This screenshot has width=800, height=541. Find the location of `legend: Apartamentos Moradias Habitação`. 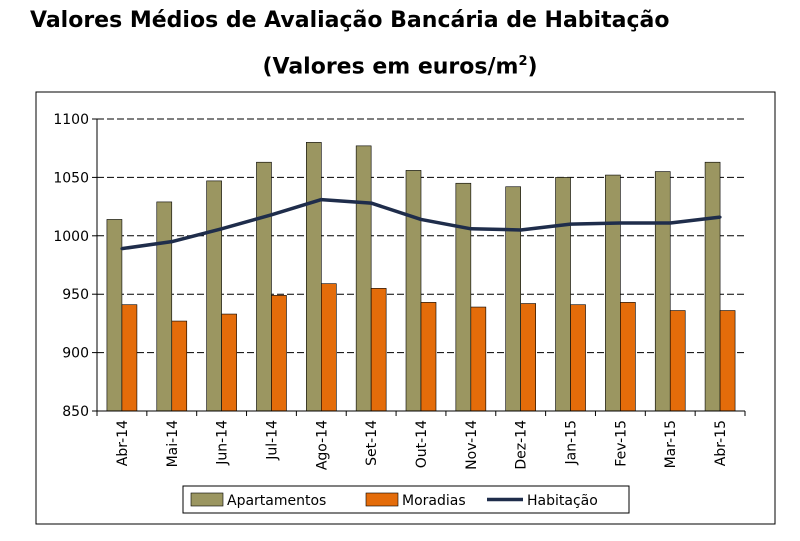

legend: Apartamentos Moradias Habitação is located at coordinates (406, 499).